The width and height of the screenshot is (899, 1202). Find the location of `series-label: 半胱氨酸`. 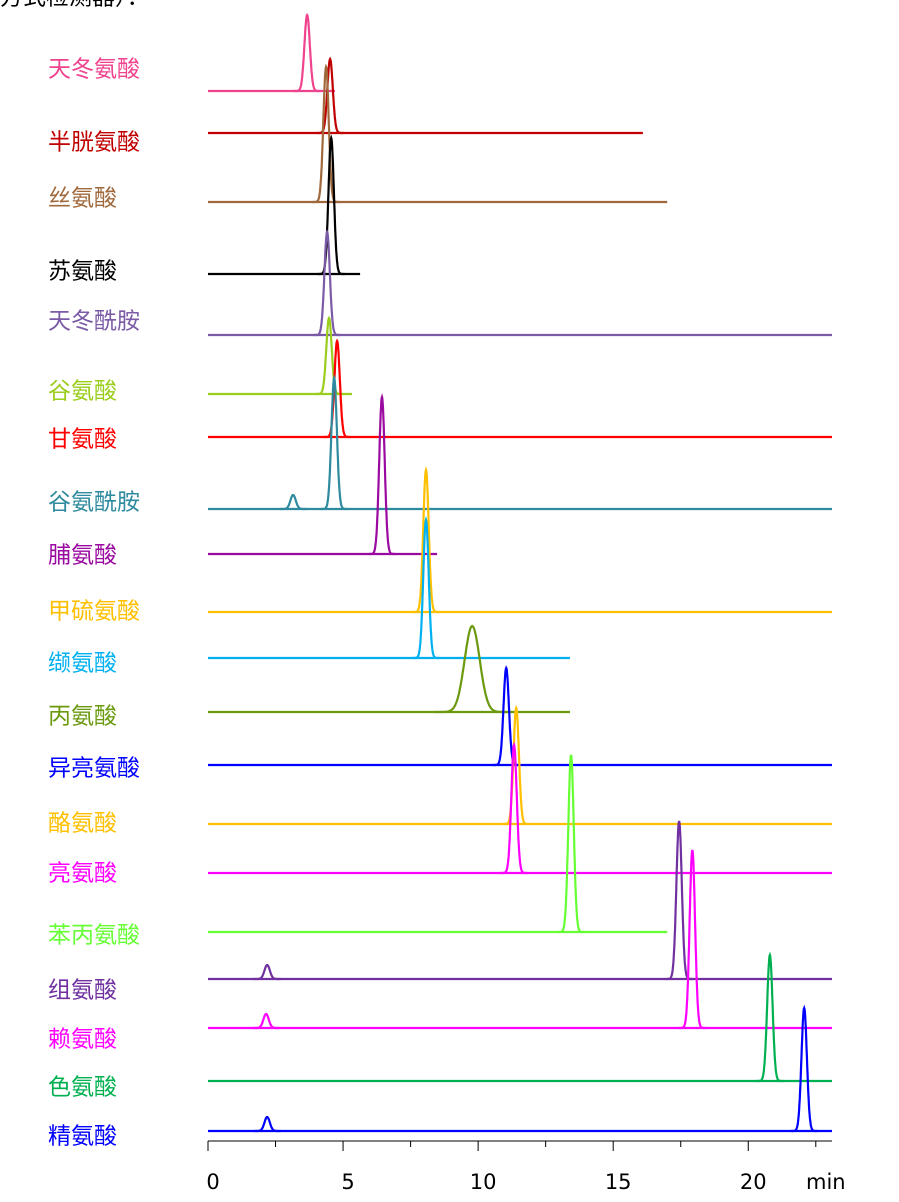

series-label: 半胱氨酸 is located at coordinates (94, 143).